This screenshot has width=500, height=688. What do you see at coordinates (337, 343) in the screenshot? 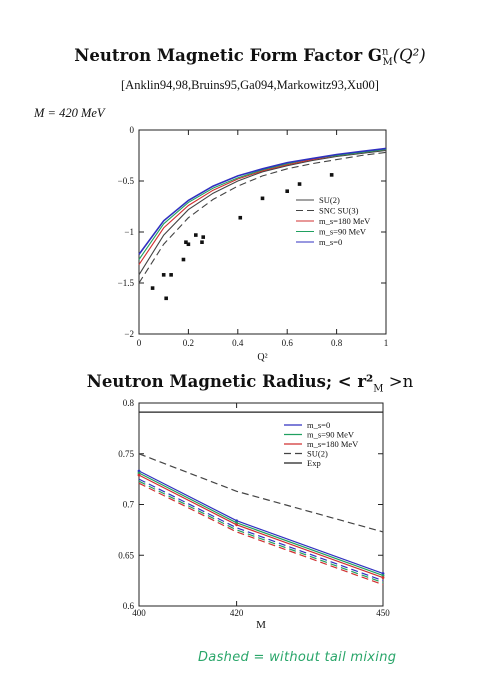
I see `chart1-x-tick-label: 0.8` at bounding box center [337, 343].